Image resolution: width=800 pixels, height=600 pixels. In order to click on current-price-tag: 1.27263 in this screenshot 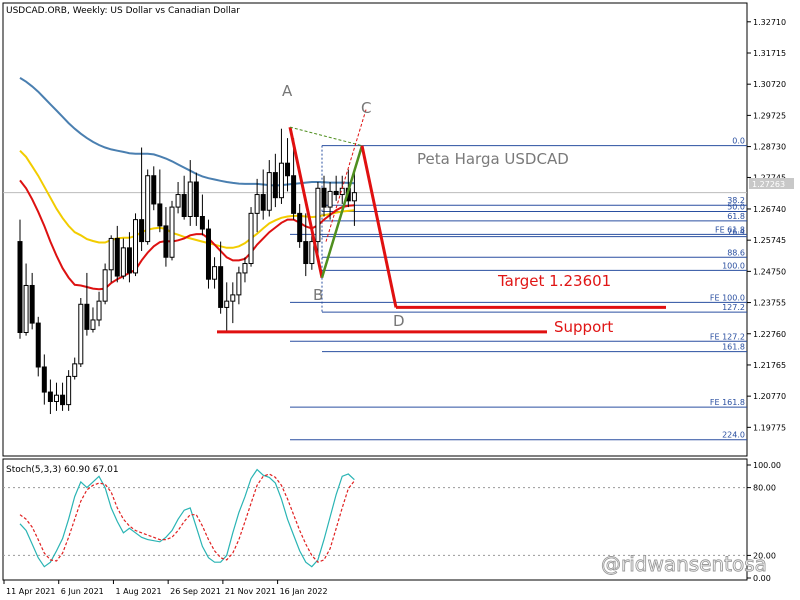, I will do `click(768, 184)`.